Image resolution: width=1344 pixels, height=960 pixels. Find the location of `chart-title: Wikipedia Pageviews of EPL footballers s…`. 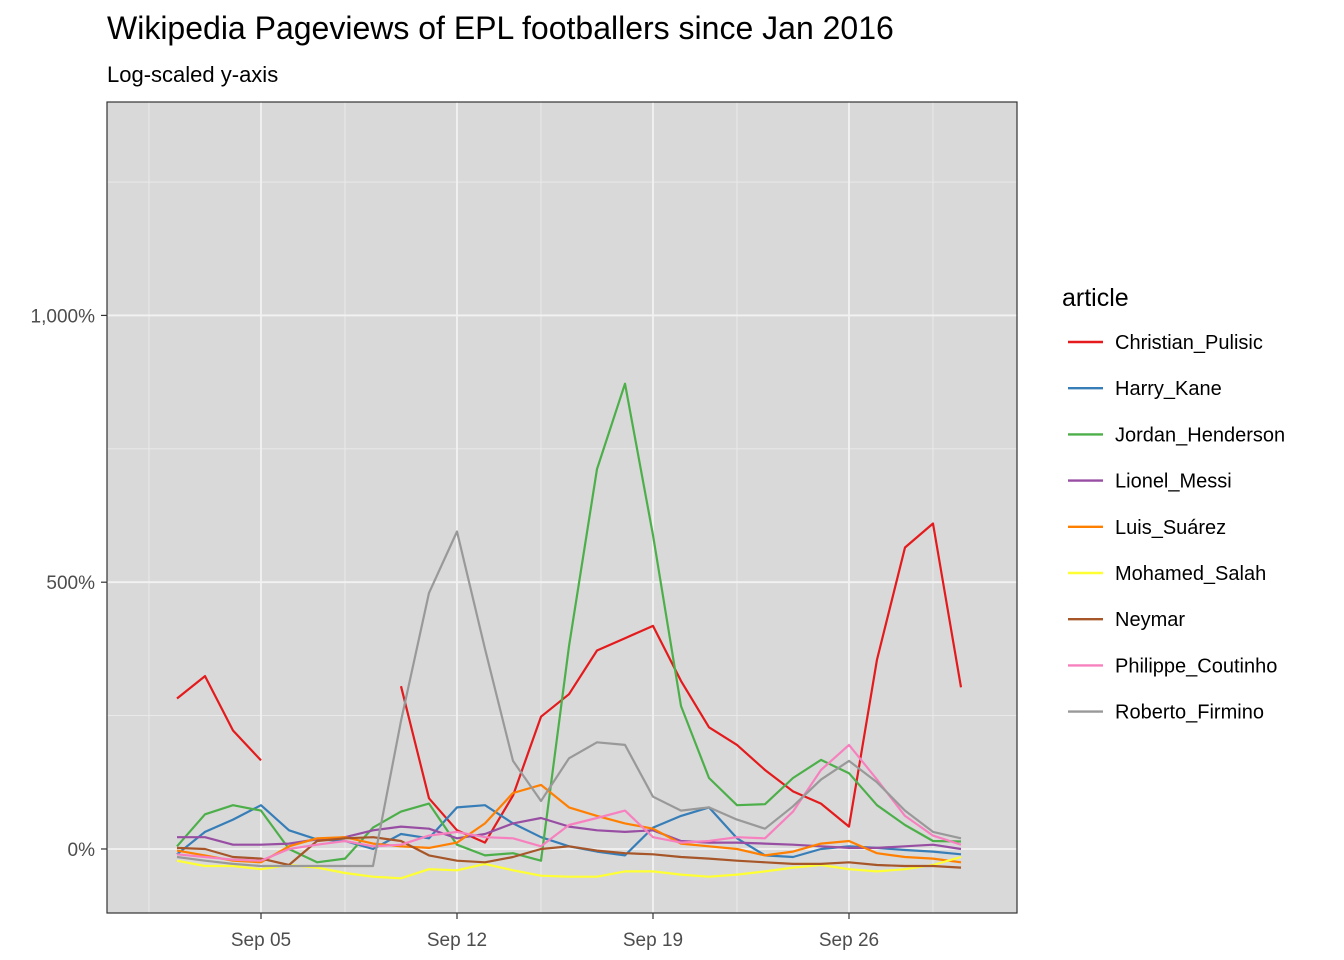

chart-title: Wikipedia Pageviews of EPL footballers s… is located at coordinates (500, 28).